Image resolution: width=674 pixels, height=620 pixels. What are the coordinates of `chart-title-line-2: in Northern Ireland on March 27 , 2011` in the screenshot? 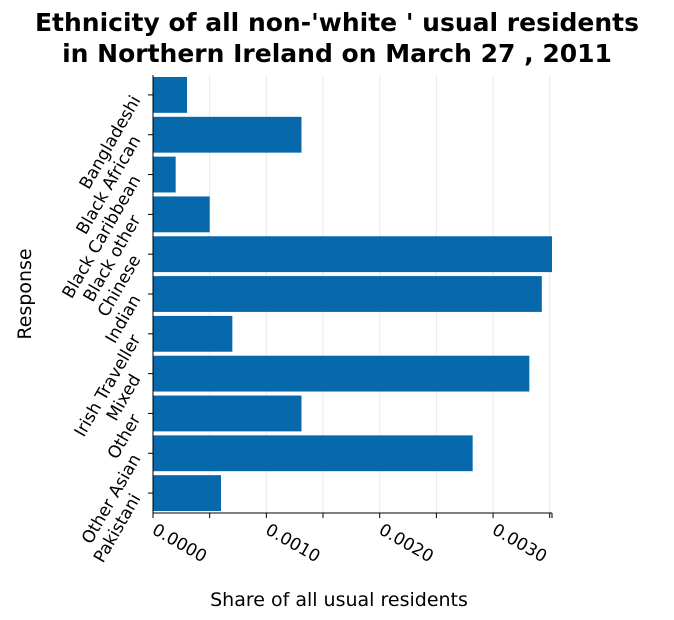 It's located at (337, 53).